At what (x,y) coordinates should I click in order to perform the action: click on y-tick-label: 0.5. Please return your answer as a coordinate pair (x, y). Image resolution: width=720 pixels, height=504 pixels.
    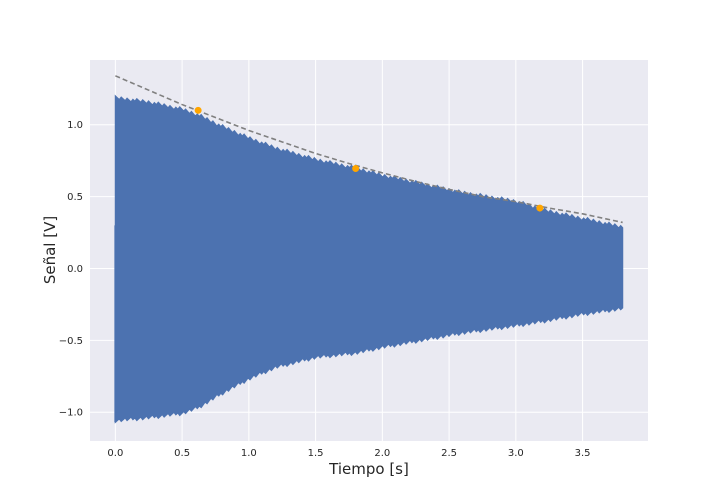
    Looking at the image, I should click on (75, 197).